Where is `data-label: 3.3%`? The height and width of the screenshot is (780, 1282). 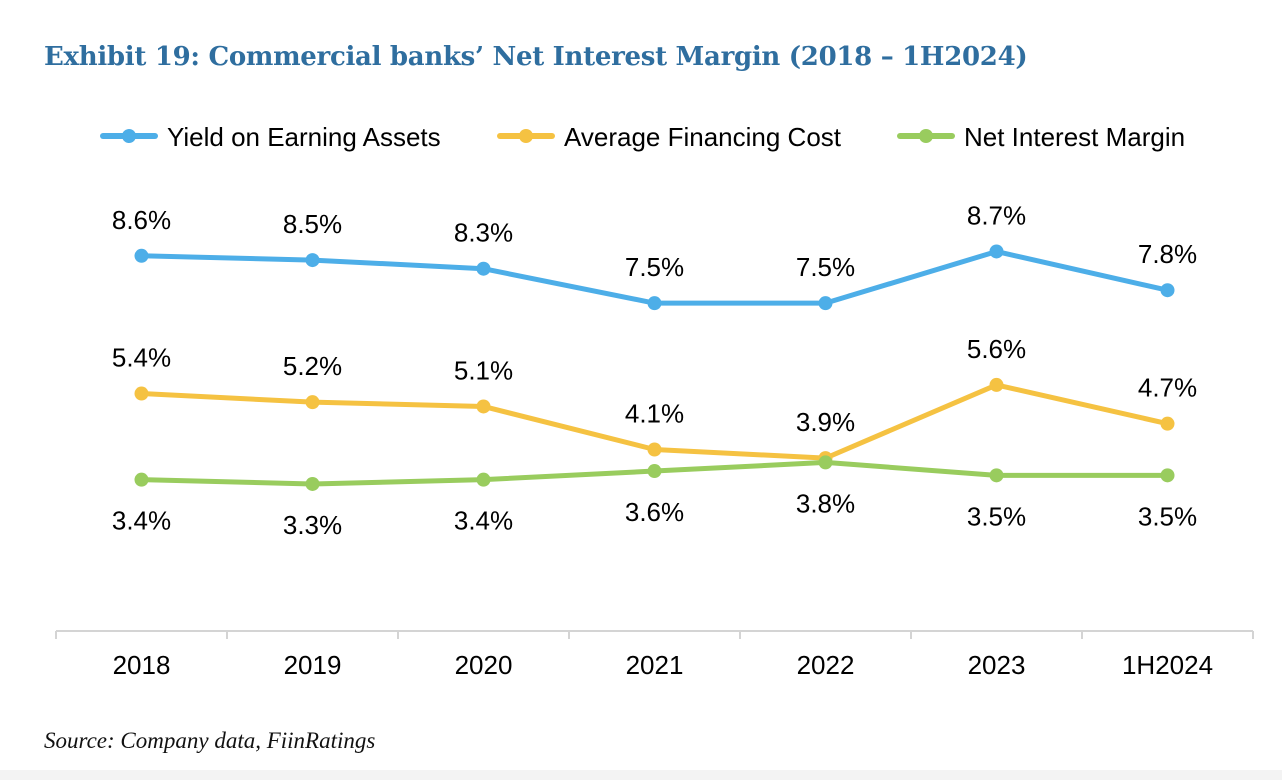 data-label: 3.3% is located at coordinates (312, 525).